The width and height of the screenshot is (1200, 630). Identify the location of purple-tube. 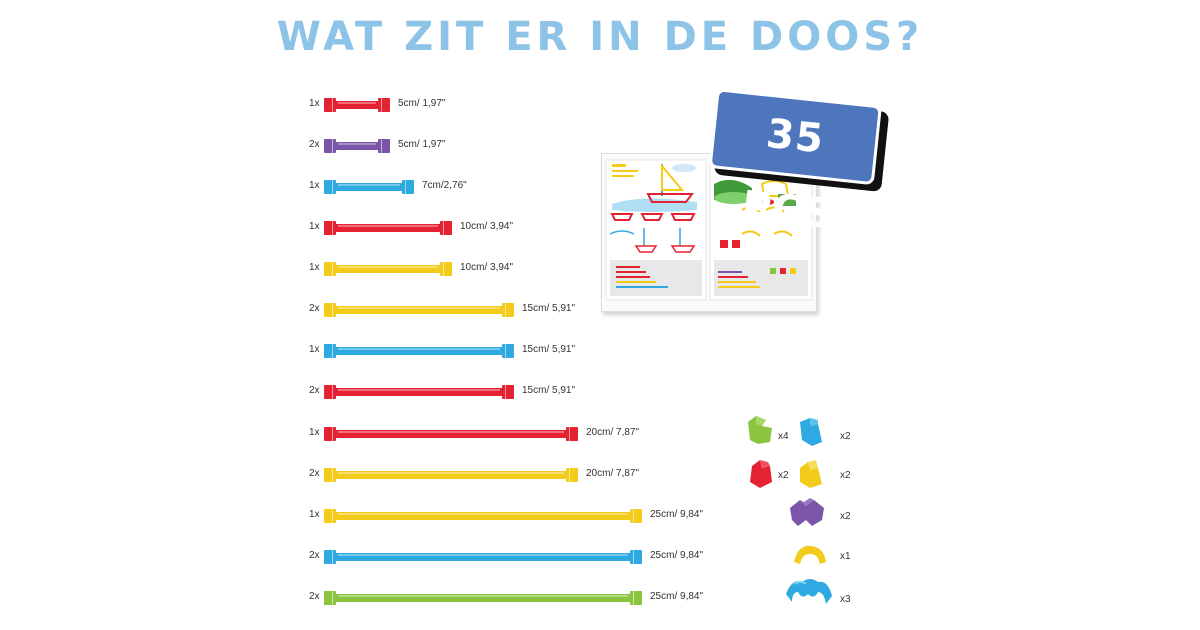
(357, 146).